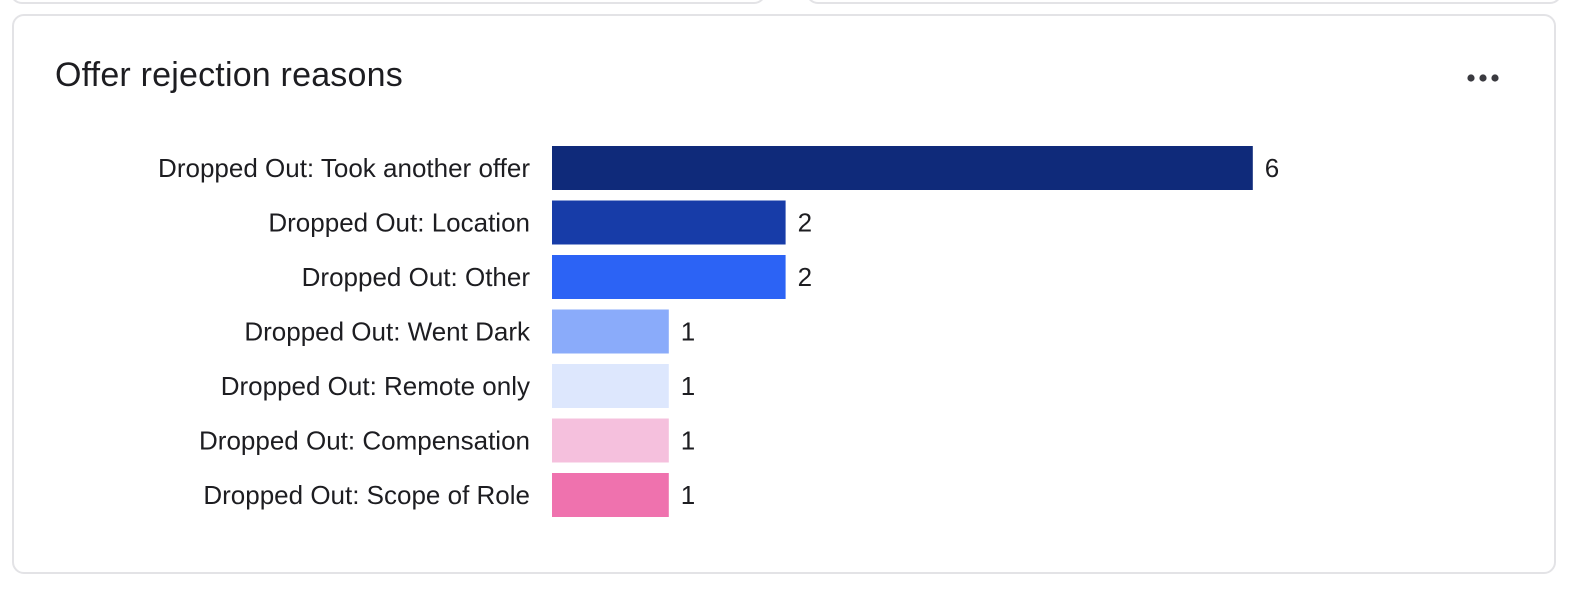  I want to click on category-label-2: Dropped Out: Other, so click(416, 277).